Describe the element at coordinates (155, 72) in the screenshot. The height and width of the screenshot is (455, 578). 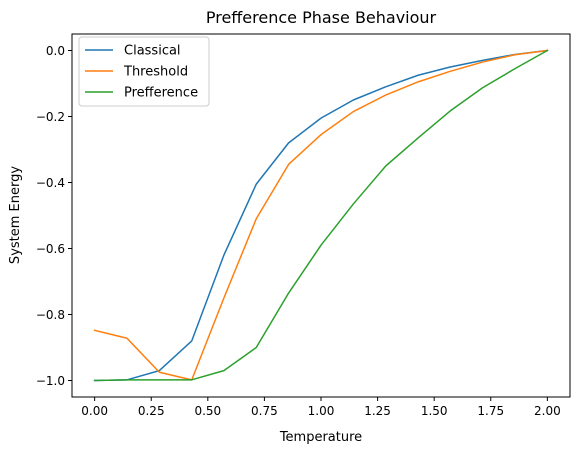
I see `legend-label-threshold: Threshold` at that location.